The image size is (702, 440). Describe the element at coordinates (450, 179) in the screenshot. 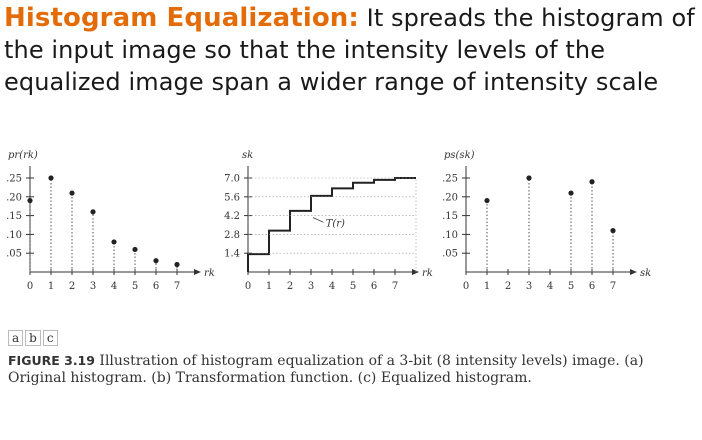

I see `y-tick-label-2-4: .25` at that location.